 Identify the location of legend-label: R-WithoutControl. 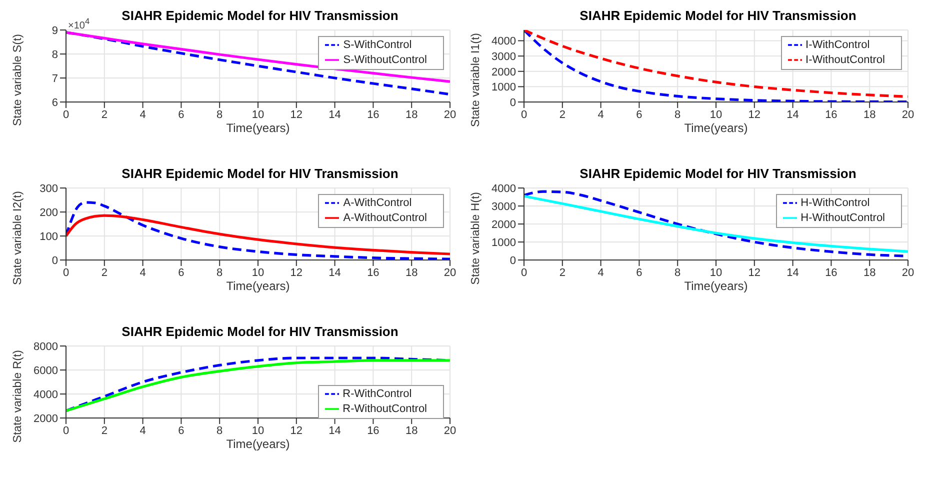
(384, 409).